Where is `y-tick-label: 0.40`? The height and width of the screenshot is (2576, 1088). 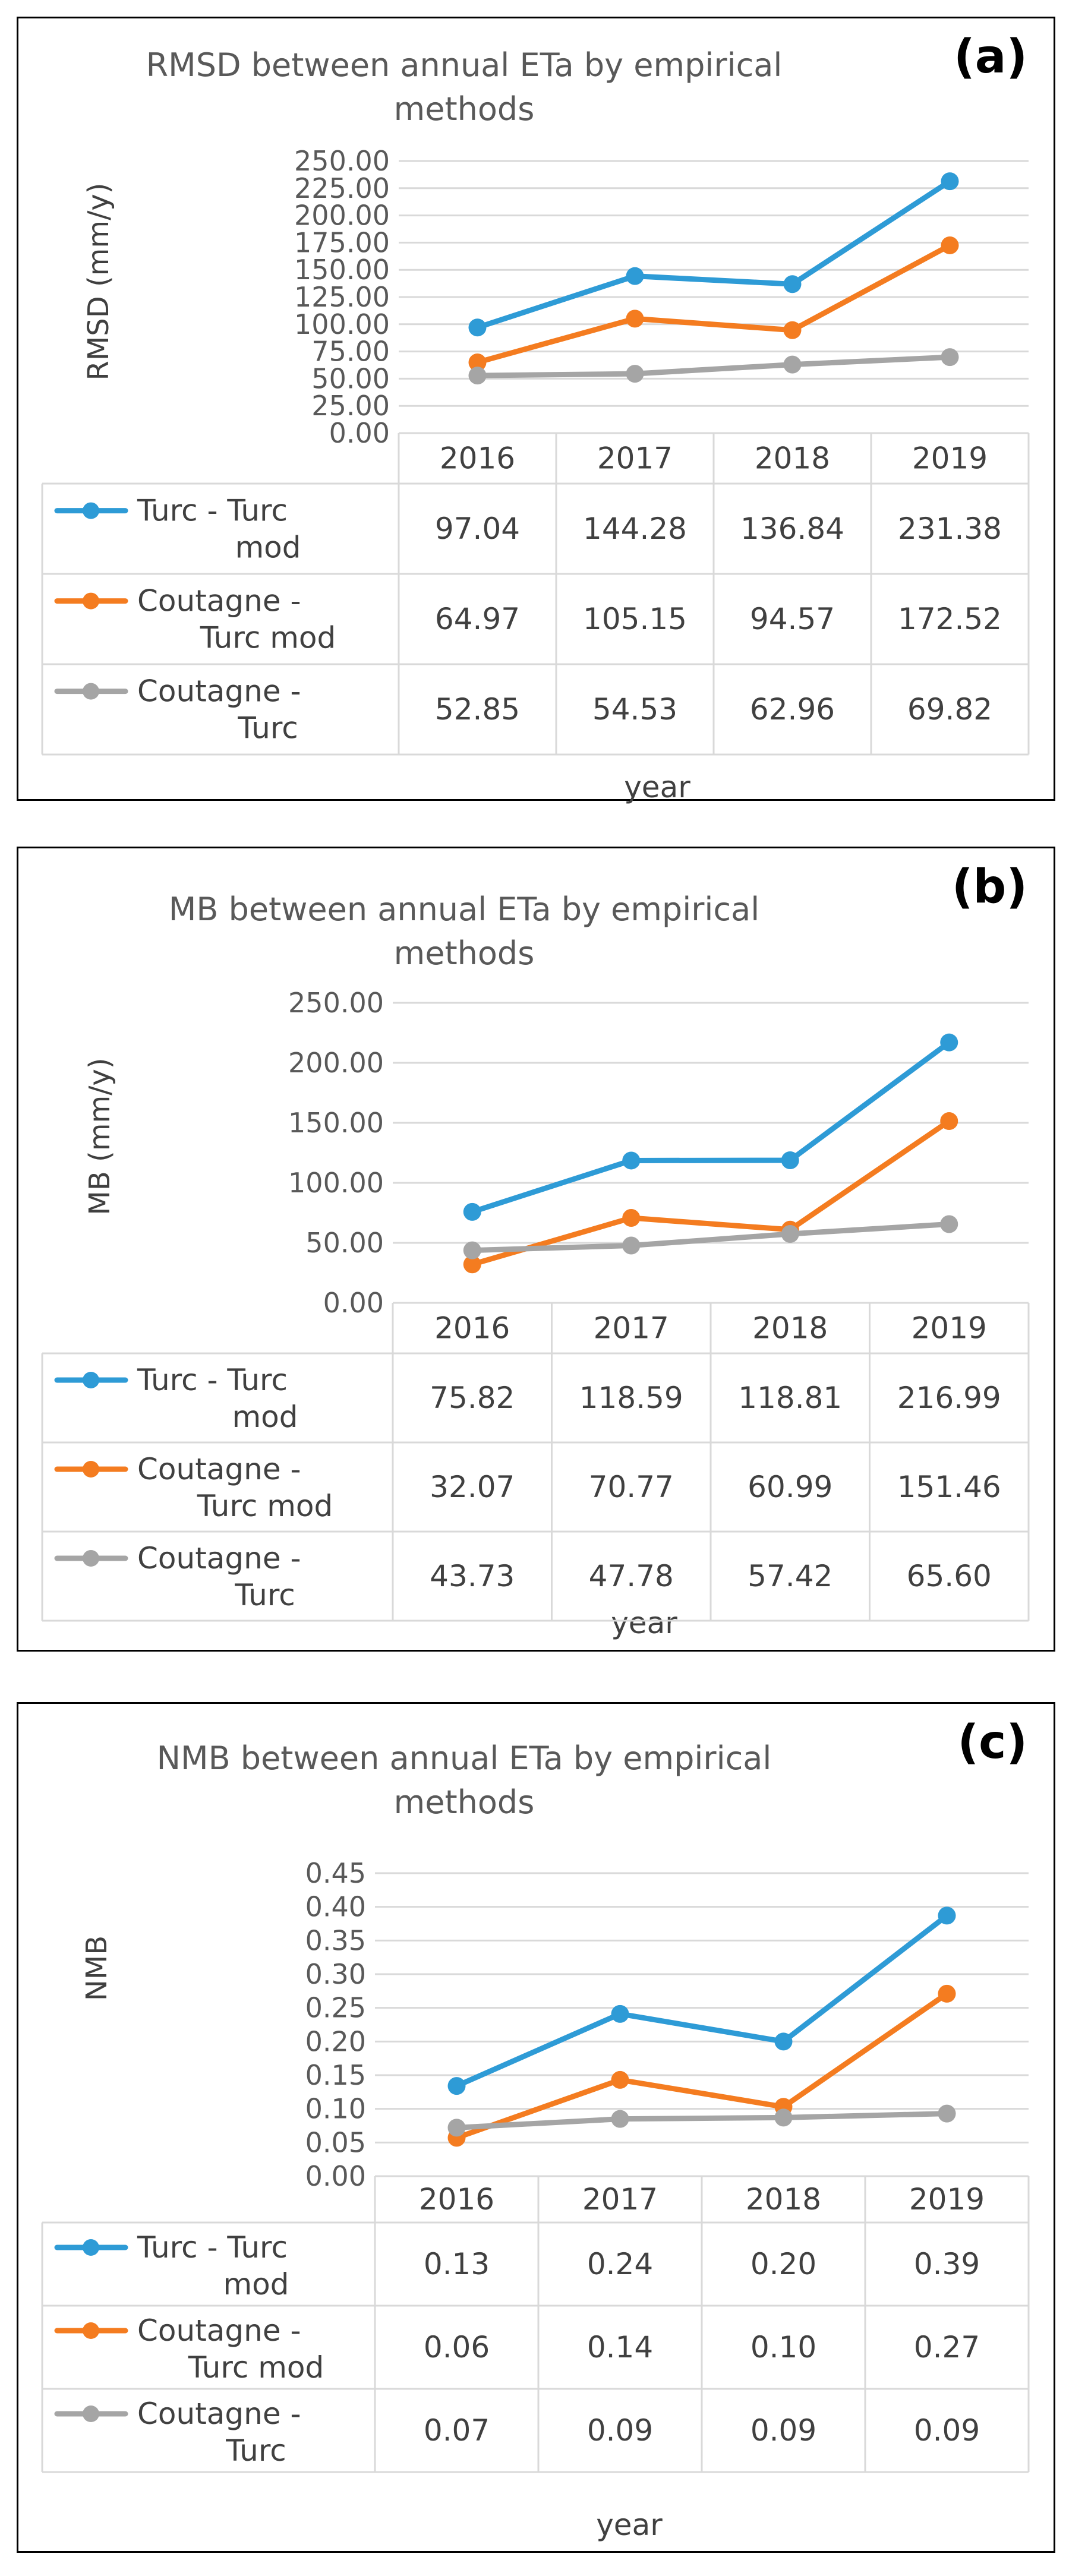
y-tick-label: 0.40 is located at coordinates (335, 1907).